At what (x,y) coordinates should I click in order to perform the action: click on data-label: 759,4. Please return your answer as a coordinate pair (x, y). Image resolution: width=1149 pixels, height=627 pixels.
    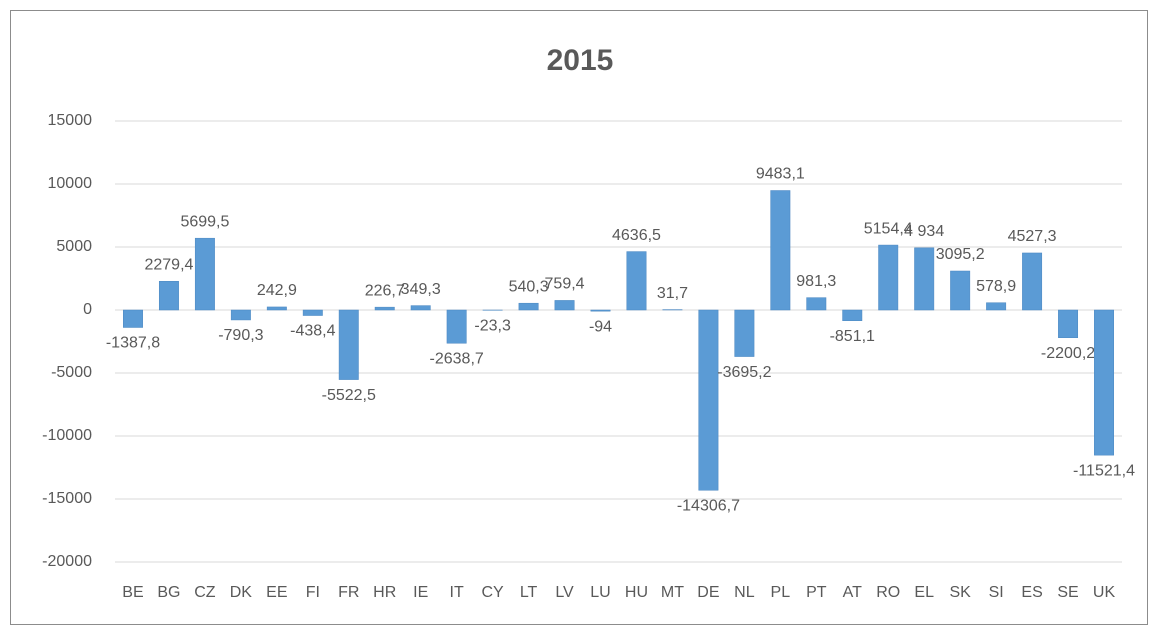
    Looking at the image, I should click on (565, 284).